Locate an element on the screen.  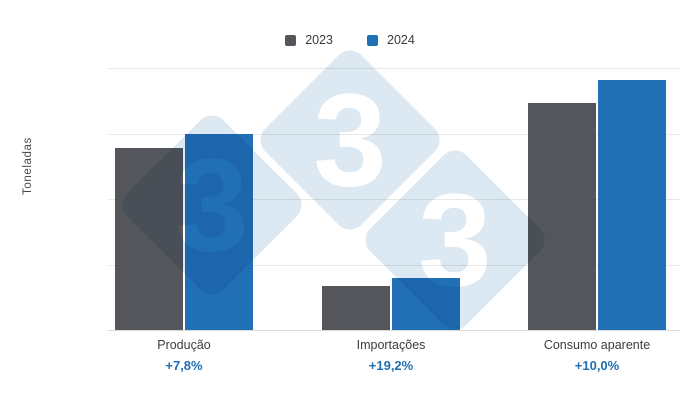
category-change-annotation: +10,0% is located at coordinates (597, 365).